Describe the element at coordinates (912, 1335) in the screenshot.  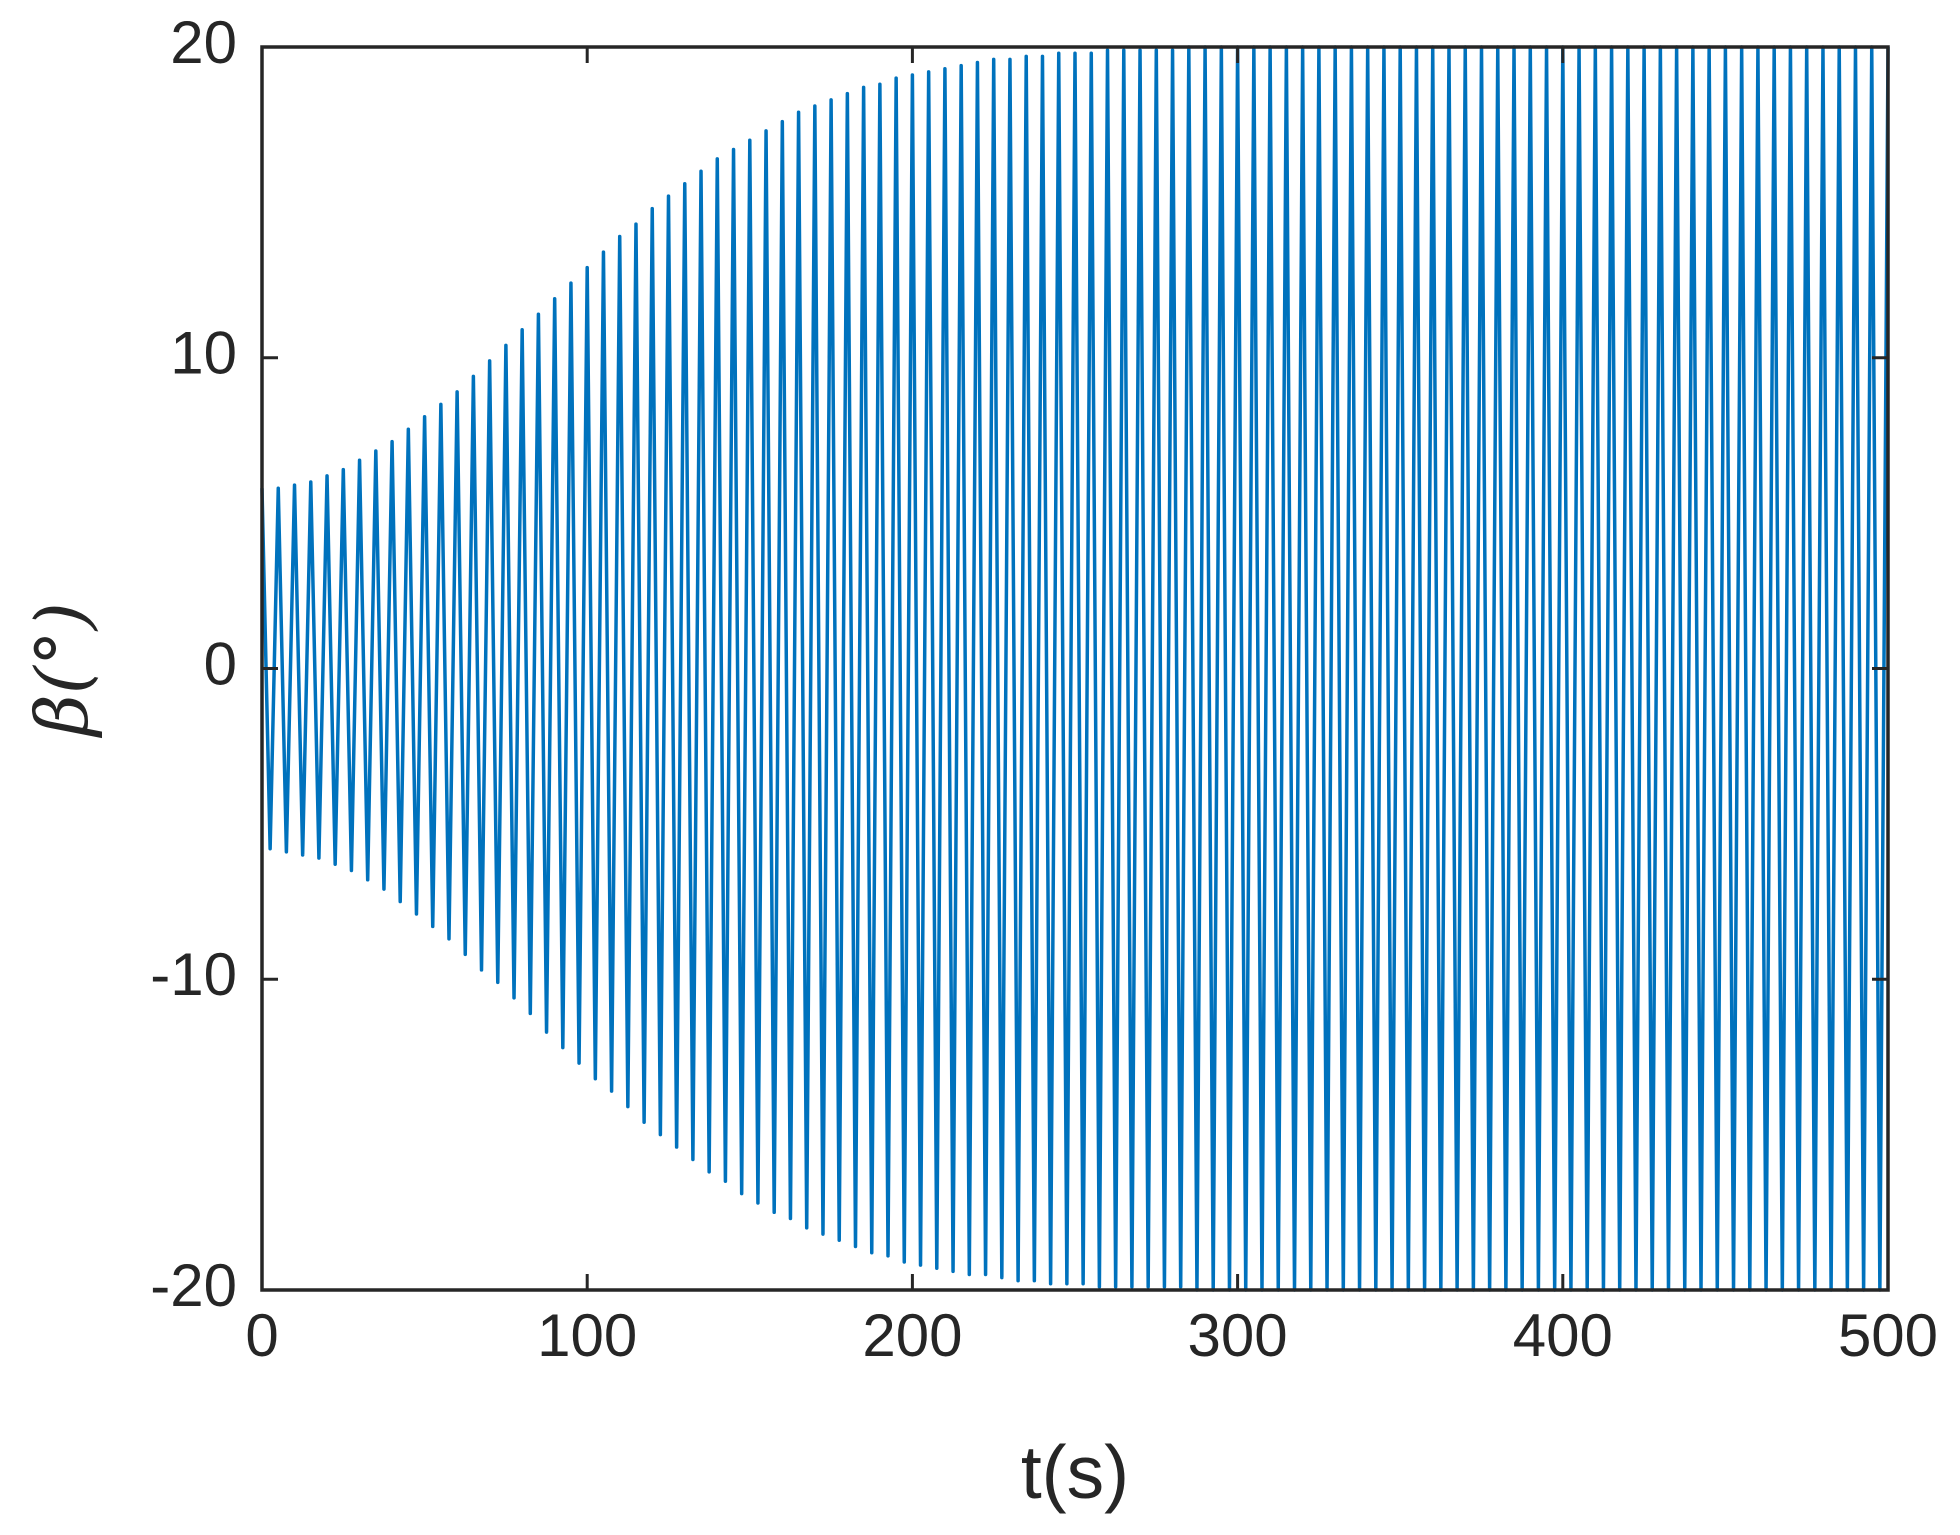
I see `x-tick-label: 200` at that location.